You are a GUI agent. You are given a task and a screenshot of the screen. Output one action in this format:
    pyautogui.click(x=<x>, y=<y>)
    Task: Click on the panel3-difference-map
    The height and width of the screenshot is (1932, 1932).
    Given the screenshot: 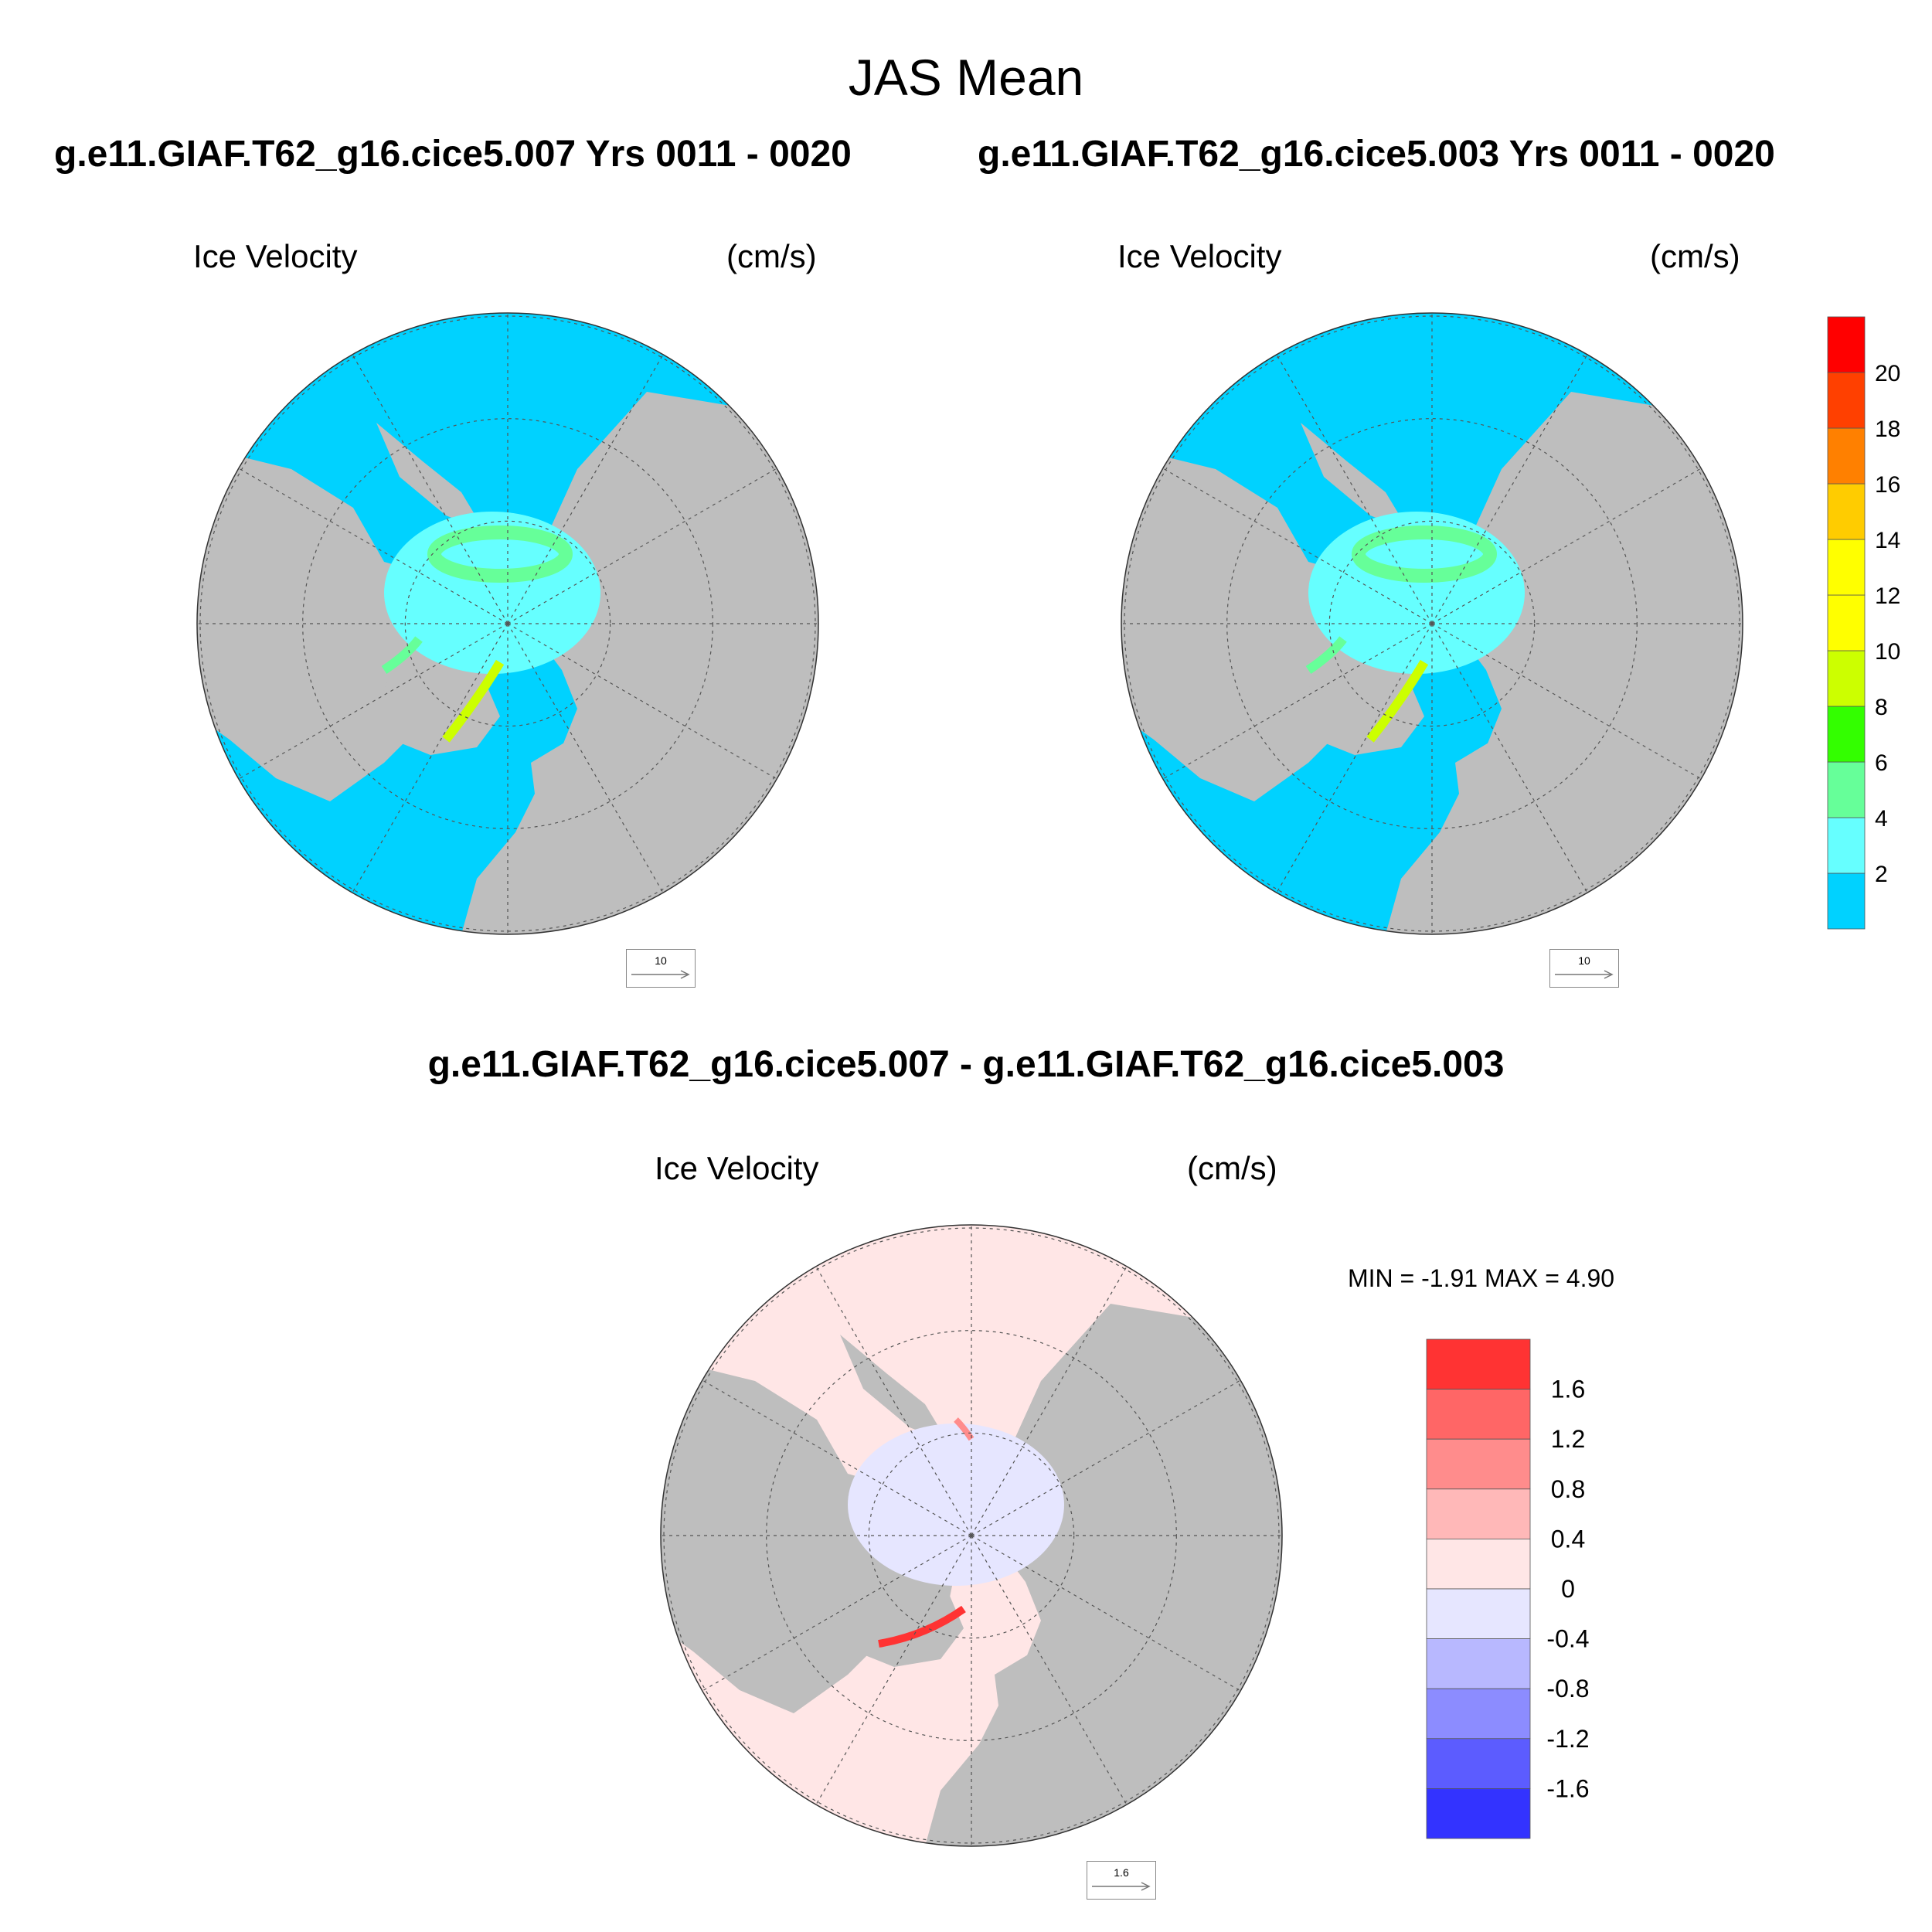 What is the action you would take?
    pyautogui.click(x=971, y=1536)
    